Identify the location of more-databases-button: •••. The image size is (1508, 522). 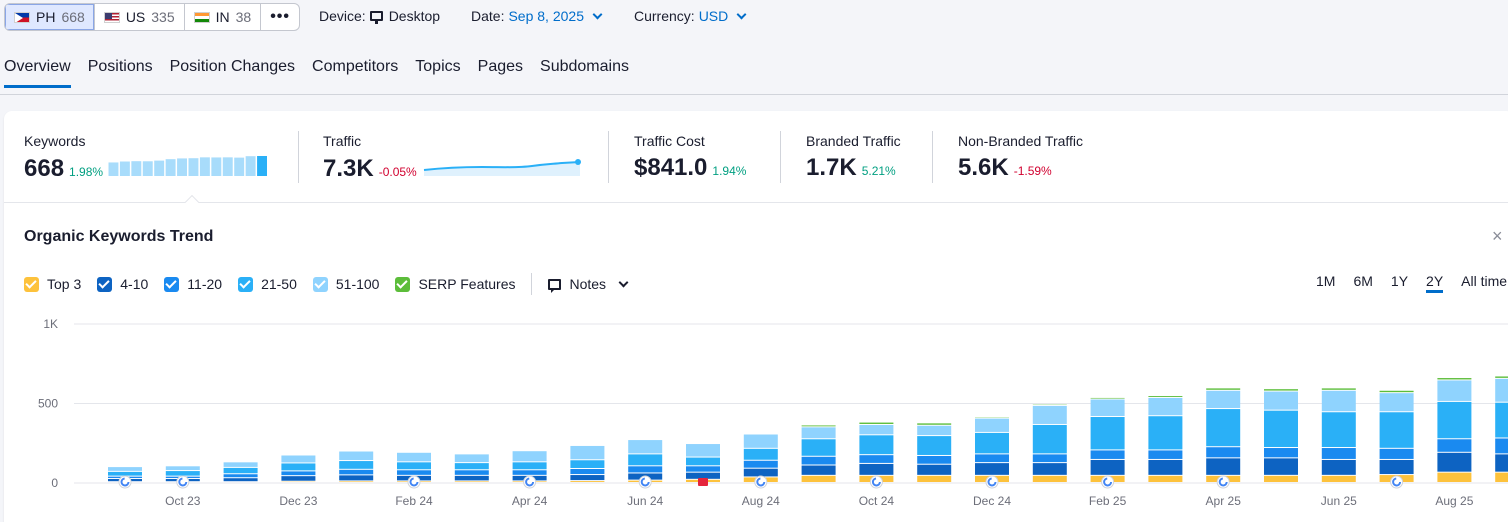
(280, 17).